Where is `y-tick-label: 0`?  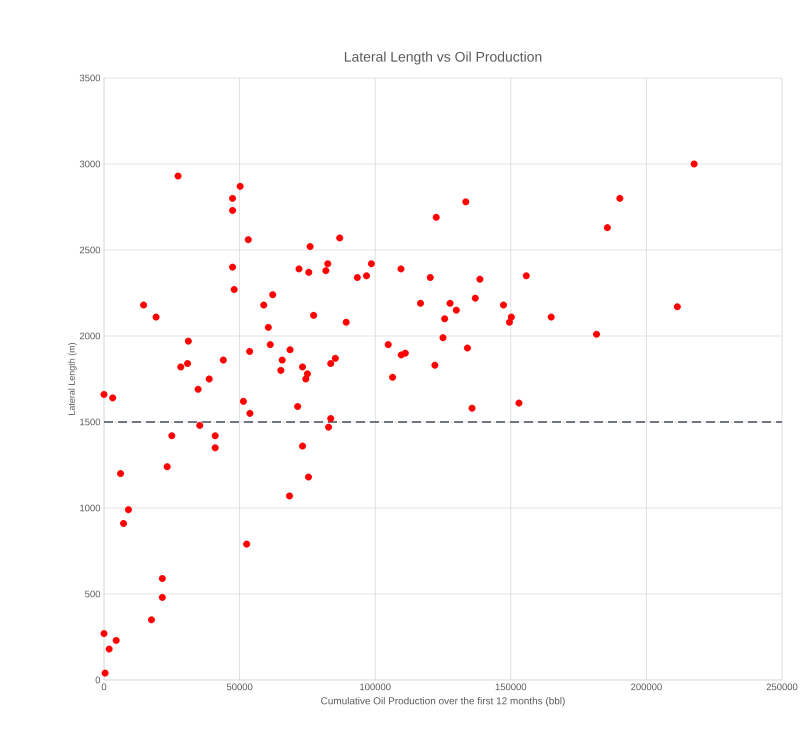
y-tick-label: 0 is located at coordinates (98, 680).